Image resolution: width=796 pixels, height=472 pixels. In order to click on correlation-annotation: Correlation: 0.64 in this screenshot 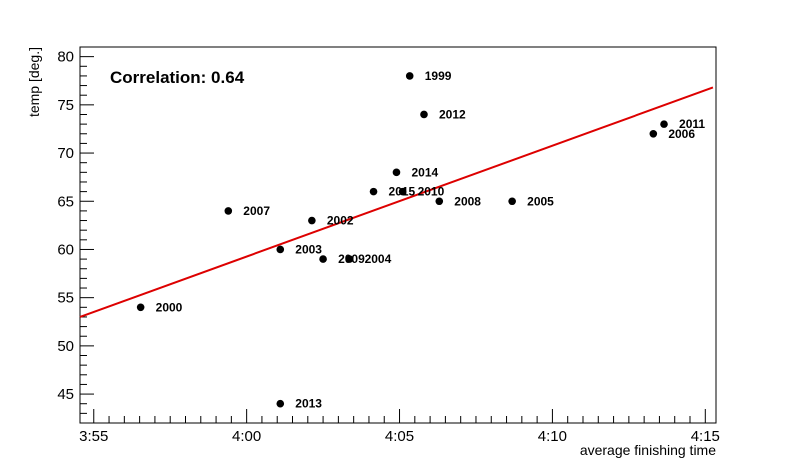, I will do `click(177, 77)`.